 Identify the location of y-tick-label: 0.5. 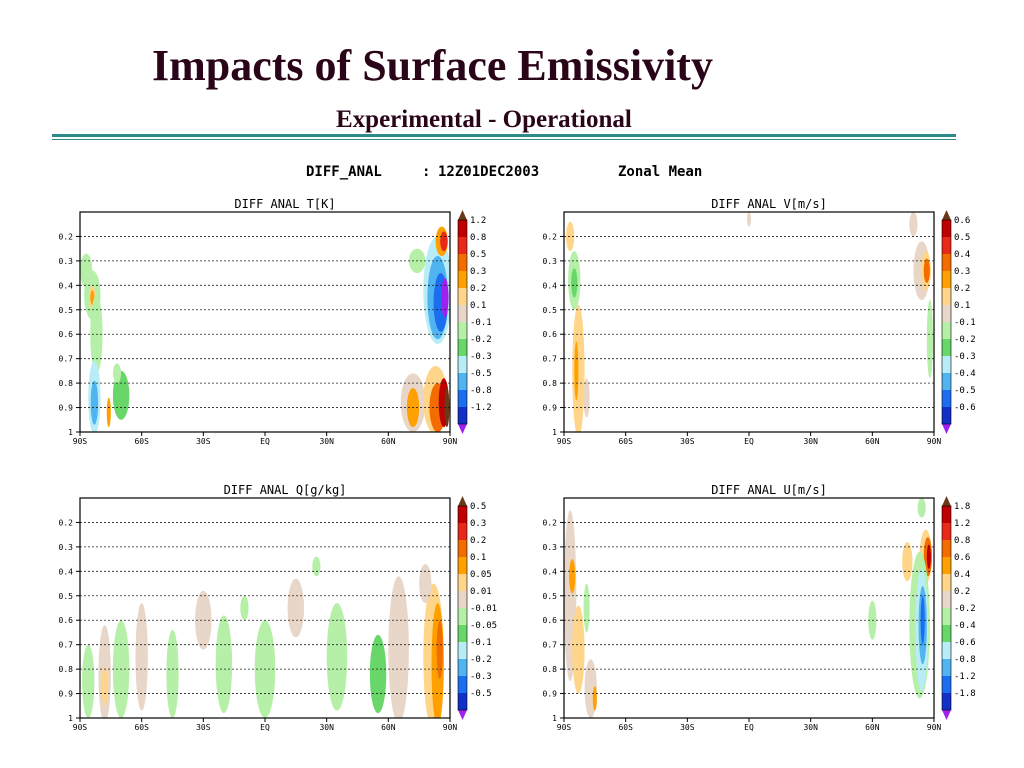
(66, 310).